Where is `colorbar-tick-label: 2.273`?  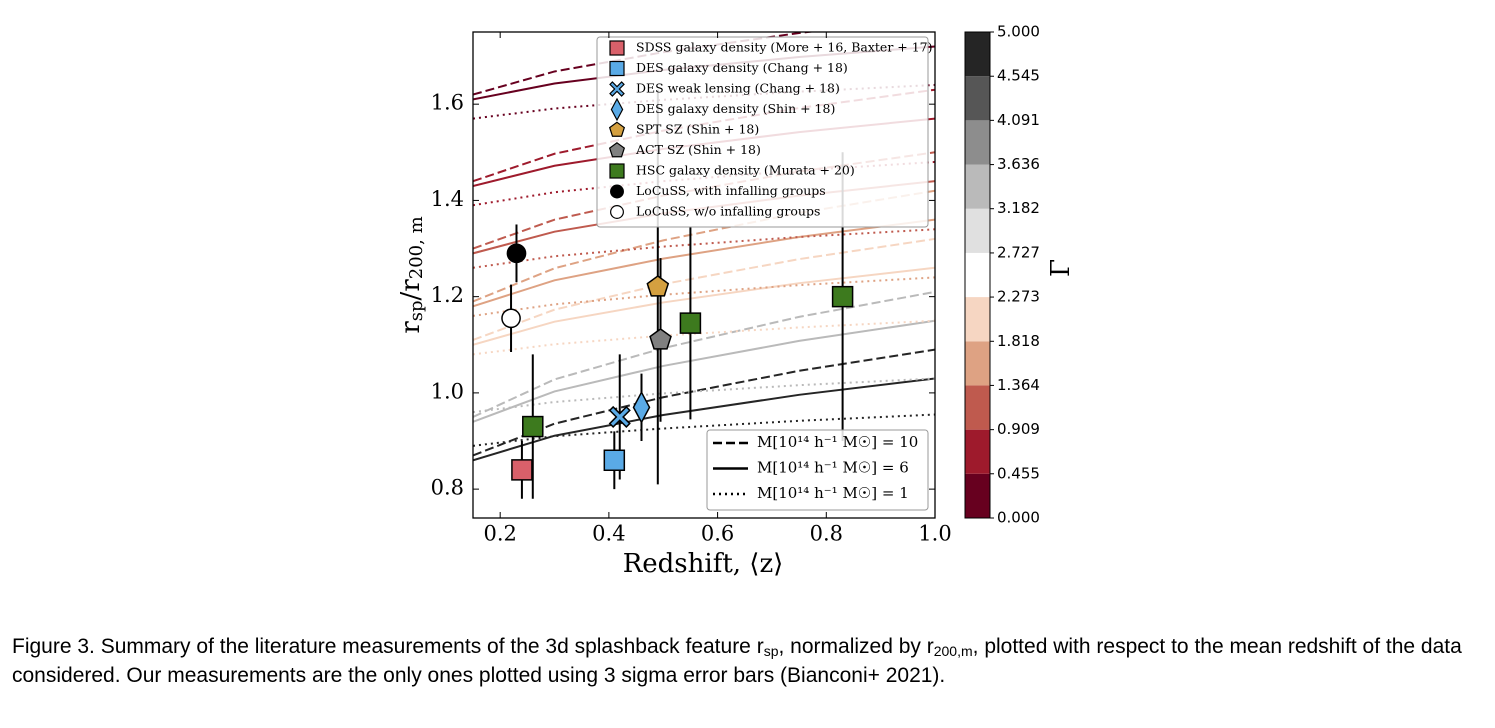 colorbar-tick-label: 2.273 is located at coordinates (1018, 297).